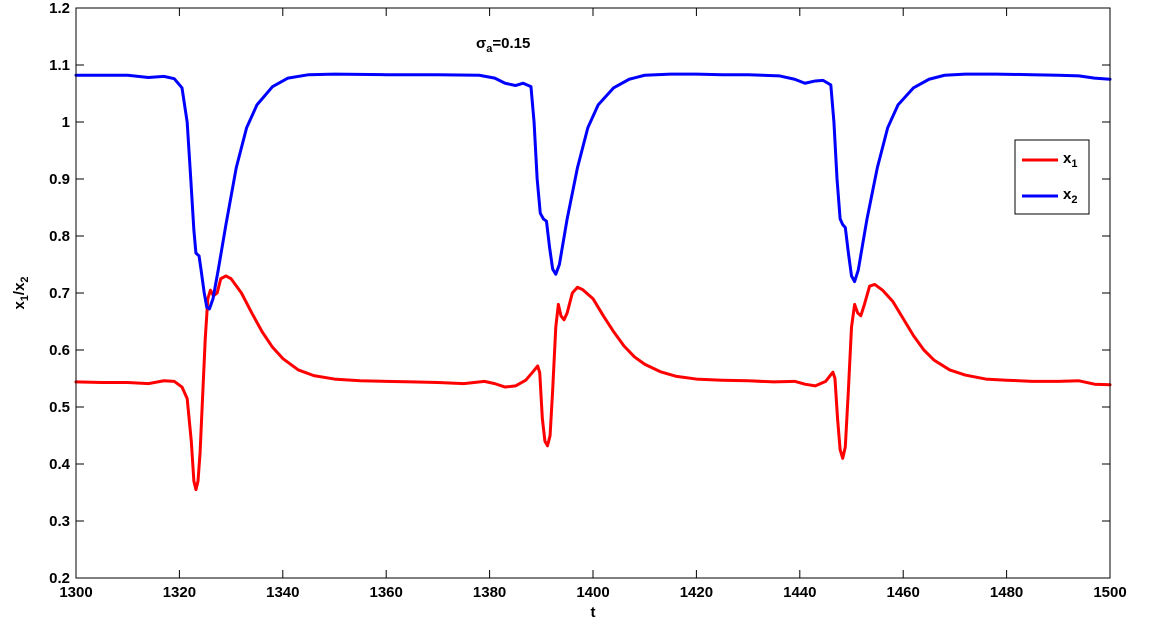  What do you see at coordinates (592, 592) in the screenshot?
I see `x-tick-label: 1400` at bounding box center [592, 592].